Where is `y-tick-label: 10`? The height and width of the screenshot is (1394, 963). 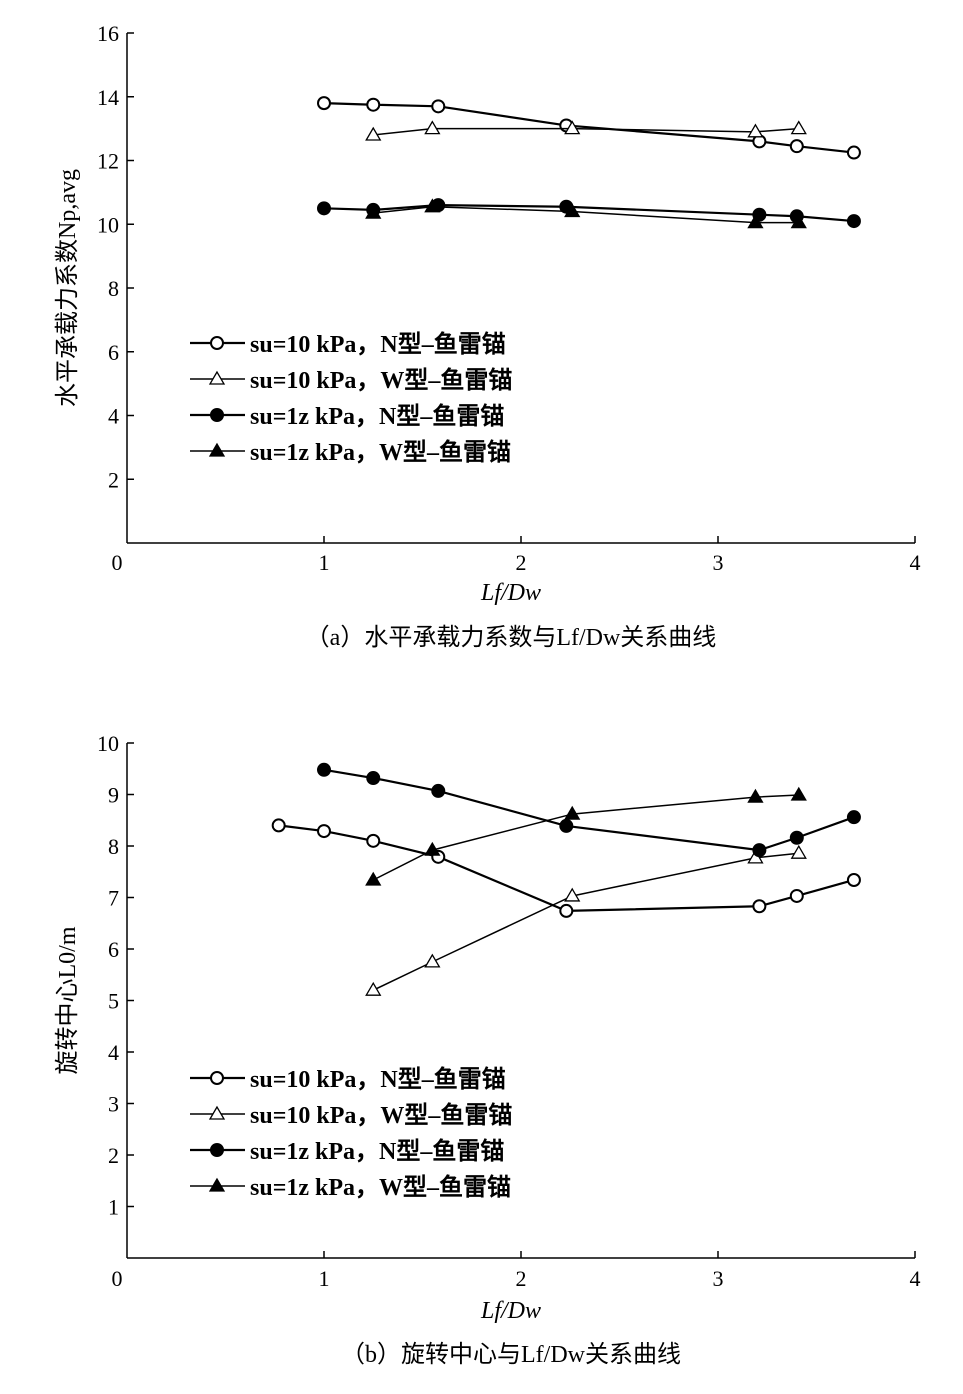 y-tick-label: 10 is located at coordinates (108, 743).